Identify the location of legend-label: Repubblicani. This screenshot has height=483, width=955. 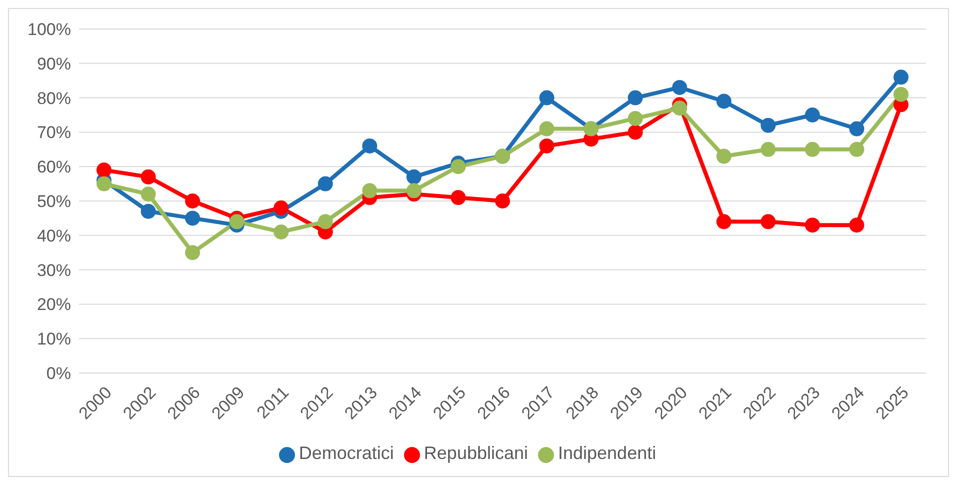
(476, 453).